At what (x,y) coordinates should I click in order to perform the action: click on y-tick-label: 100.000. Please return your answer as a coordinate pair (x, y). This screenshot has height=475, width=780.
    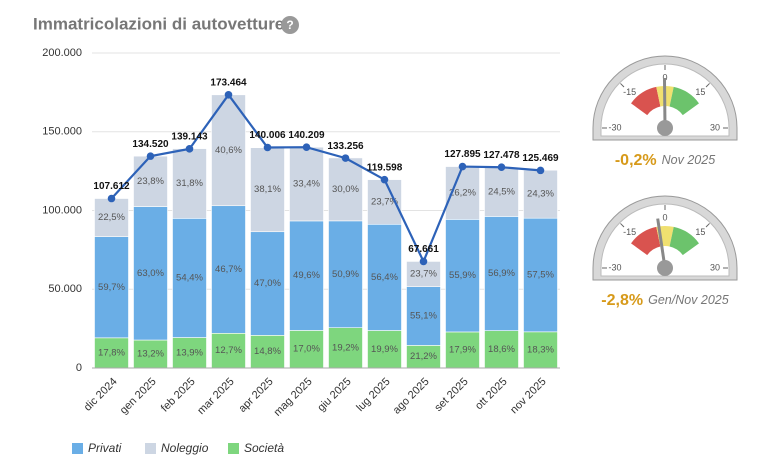
    Looking at the image, I should click on (62, 210).